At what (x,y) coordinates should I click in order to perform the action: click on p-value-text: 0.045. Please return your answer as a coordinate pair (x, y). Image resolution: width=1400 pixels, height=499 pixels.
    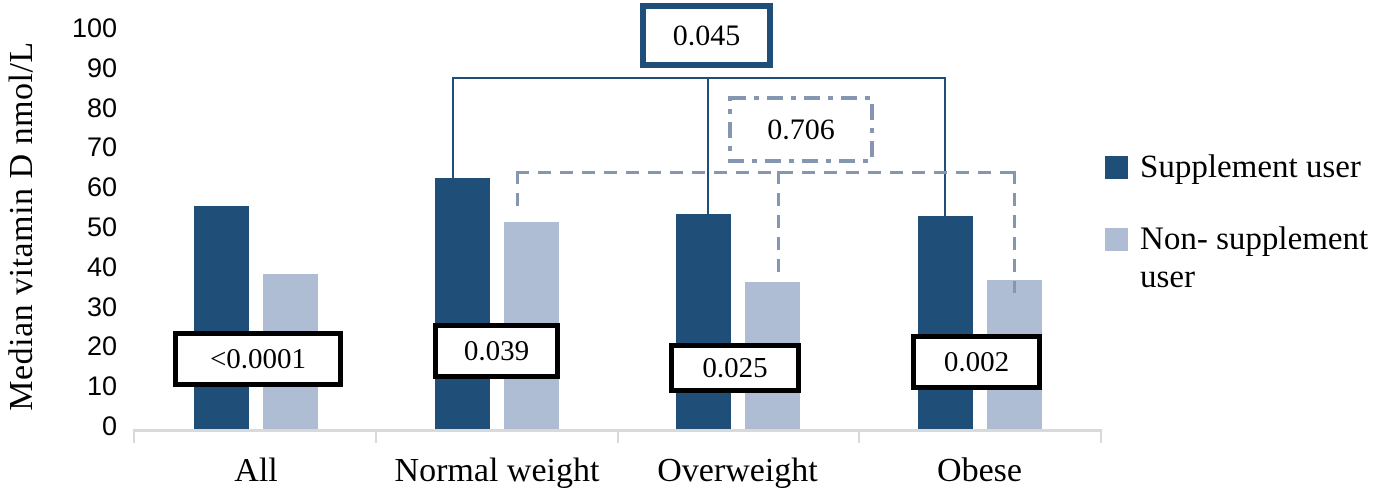
    Looking at the image, I should click on (706, 35).